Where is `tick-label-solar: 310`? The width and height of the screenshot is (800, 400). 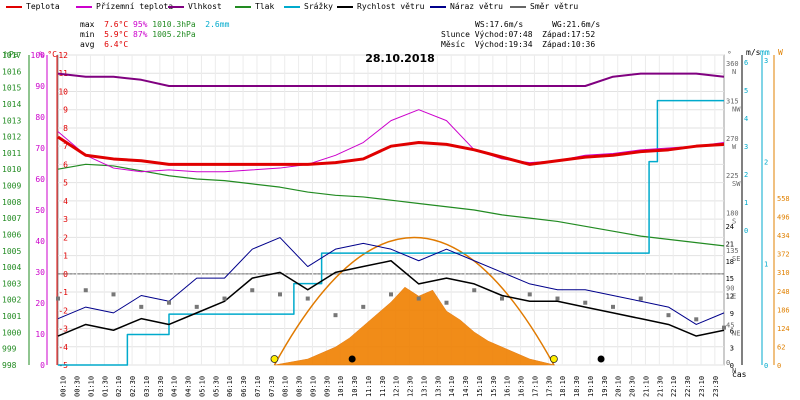 tick-label-solar: 310 is located at coordinates (783, 273).